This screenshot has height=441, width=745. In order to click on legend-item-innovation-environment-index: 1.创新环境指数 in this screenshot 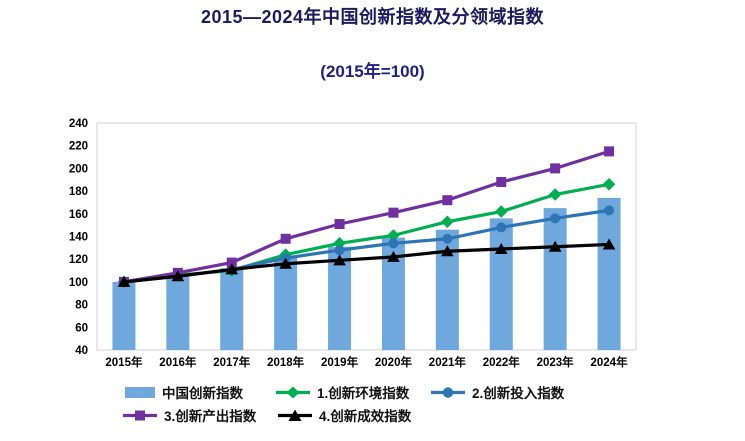, I will do `click(342, 392)`.